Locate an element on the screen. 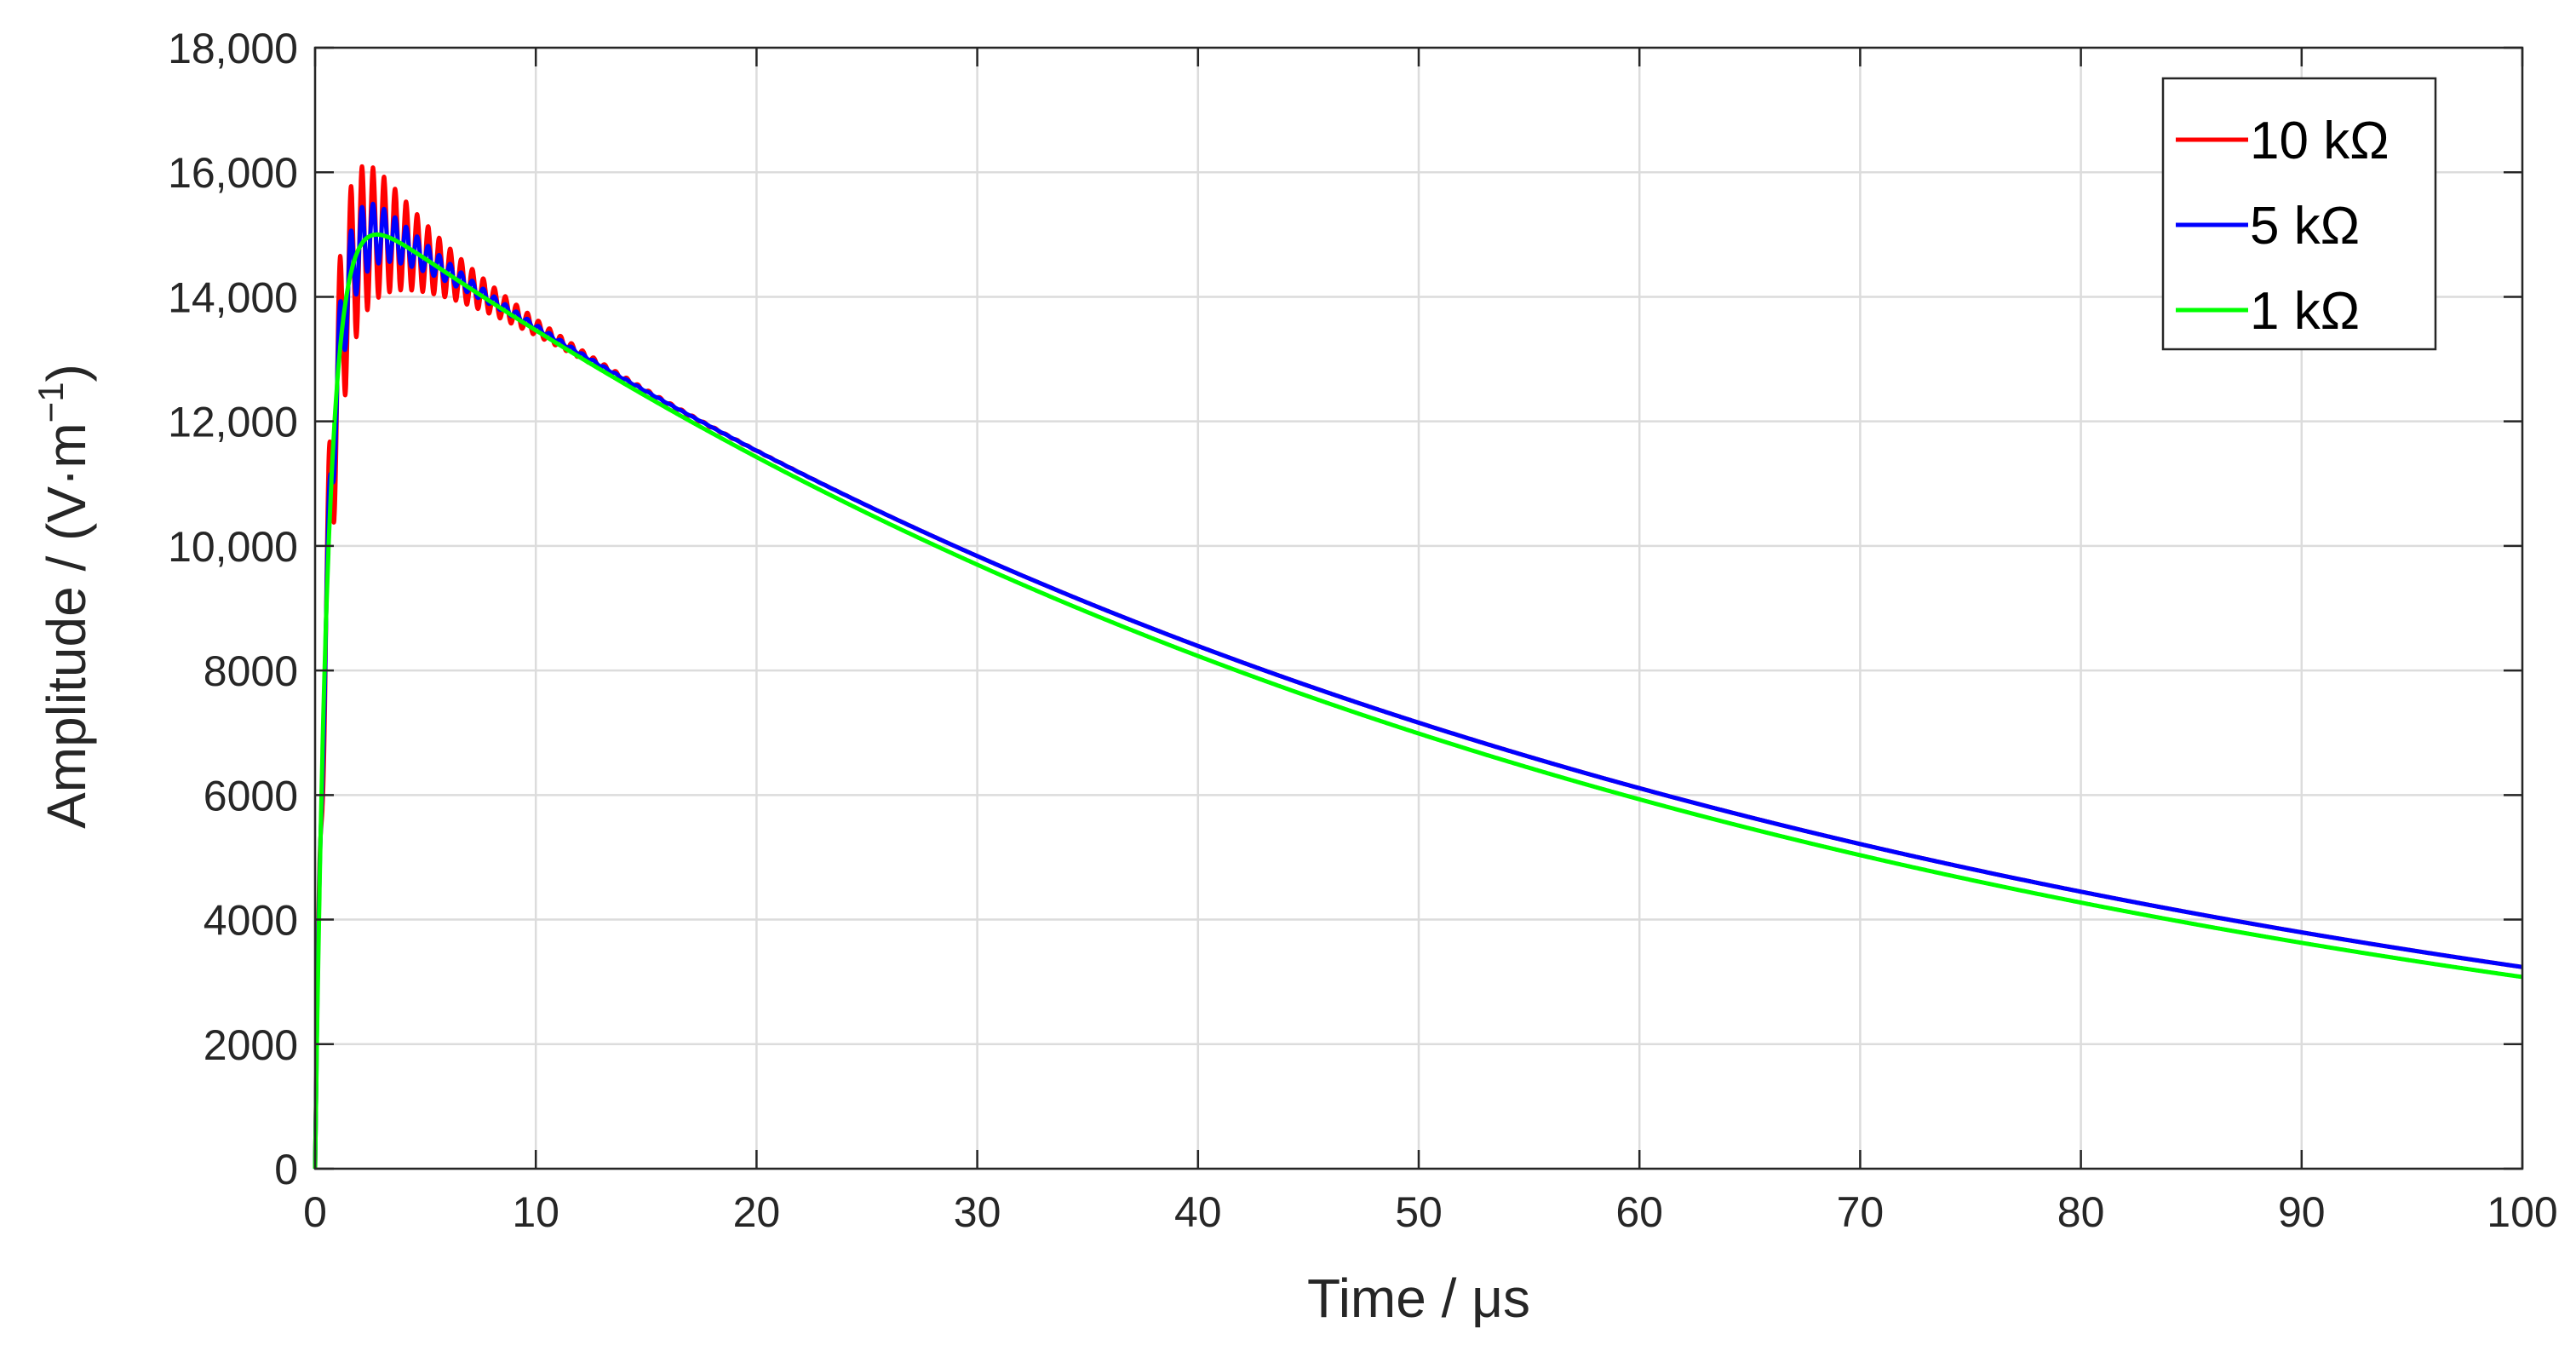  y-axis-label-exponent: −1 is located at coordinates (51, 402).